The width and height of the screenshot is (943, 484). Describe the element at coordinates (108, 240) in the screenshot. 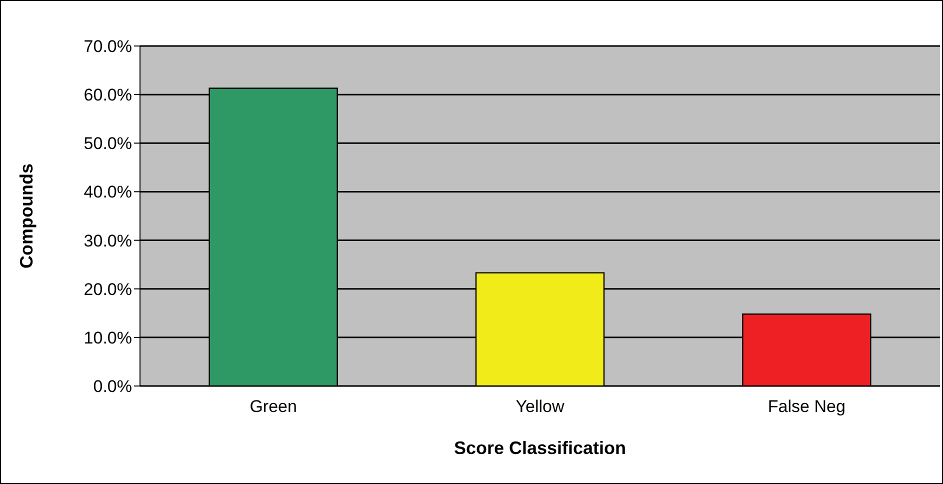

I see `y-tick-label: 30.0%` at that location.